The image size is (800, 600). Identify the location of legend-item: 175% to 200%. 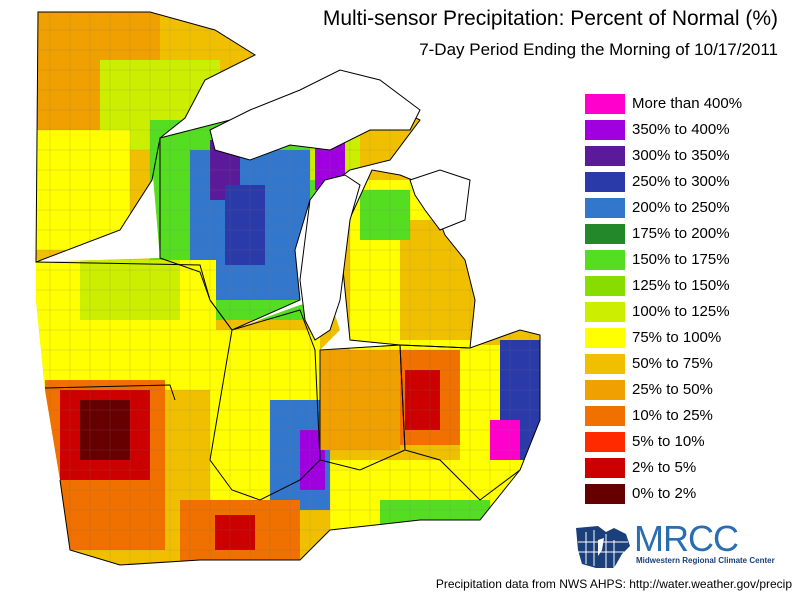
(685, 234).